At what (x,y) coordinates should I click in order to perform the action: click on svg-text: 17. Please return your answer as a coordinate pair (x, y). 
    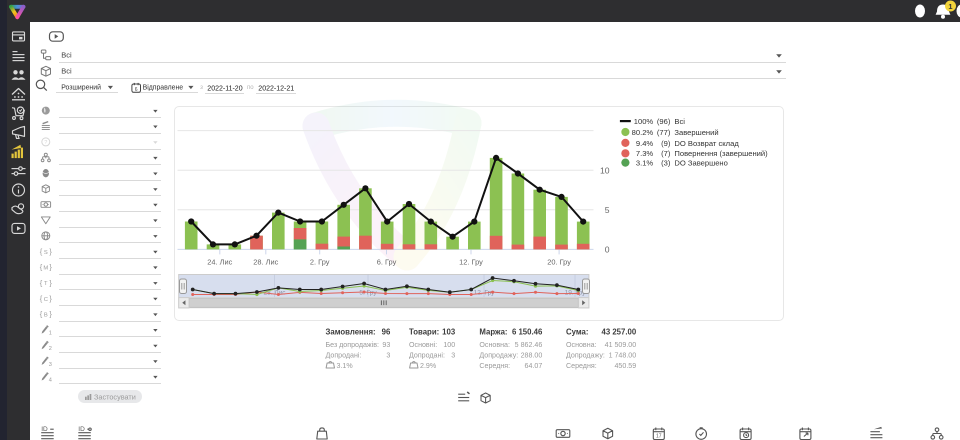
    Looking at the image, I should click on (659, 437).